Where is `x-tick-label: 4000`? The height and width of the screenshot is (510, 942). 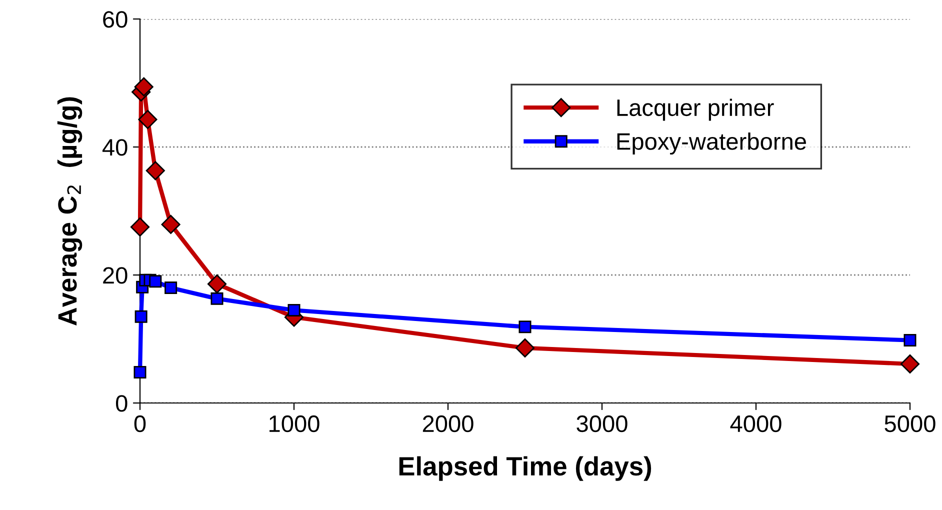
x-tick-label: 4000 is located at coordinates (756, 423).